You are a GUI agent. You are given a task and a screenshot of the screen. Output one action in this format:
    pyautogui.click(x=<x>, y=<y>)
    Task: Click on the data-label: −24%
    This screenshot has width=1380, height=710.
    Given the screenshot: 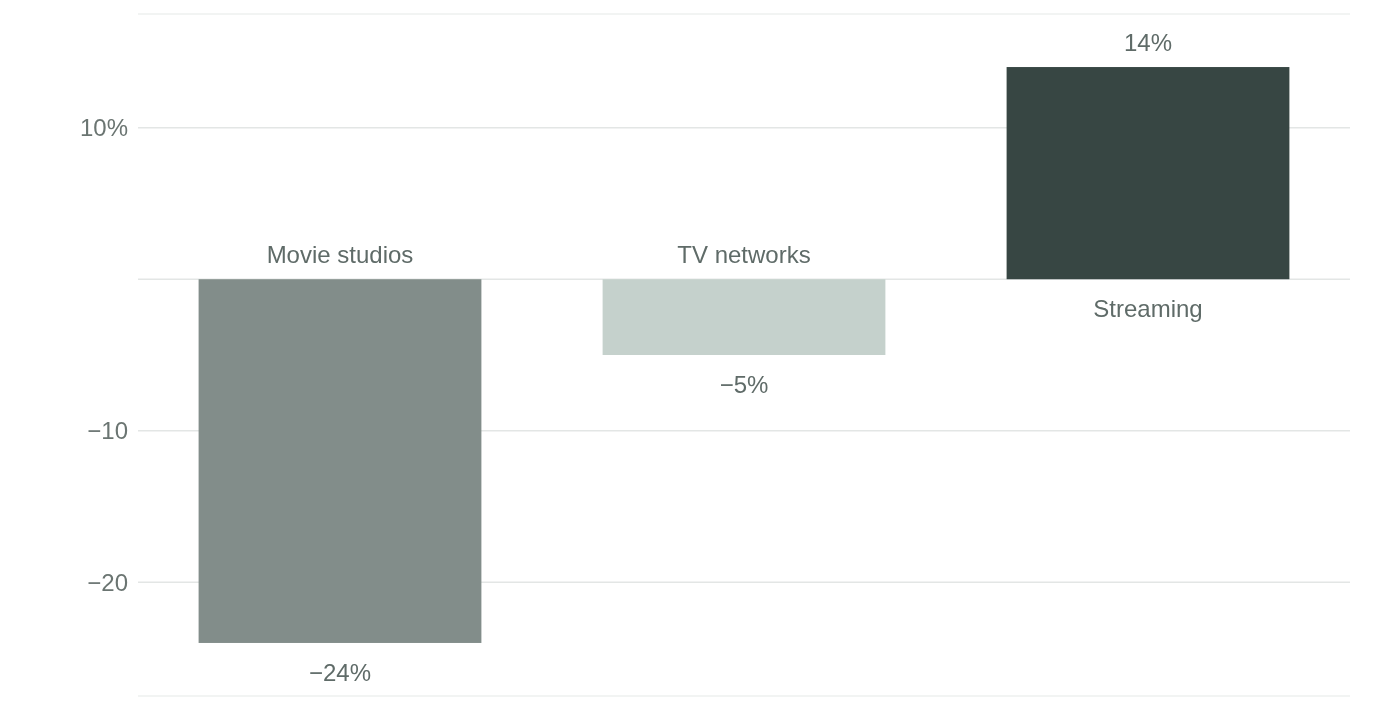 What is the action you would take?
    pyautogui.click(x=340, y=672)
    